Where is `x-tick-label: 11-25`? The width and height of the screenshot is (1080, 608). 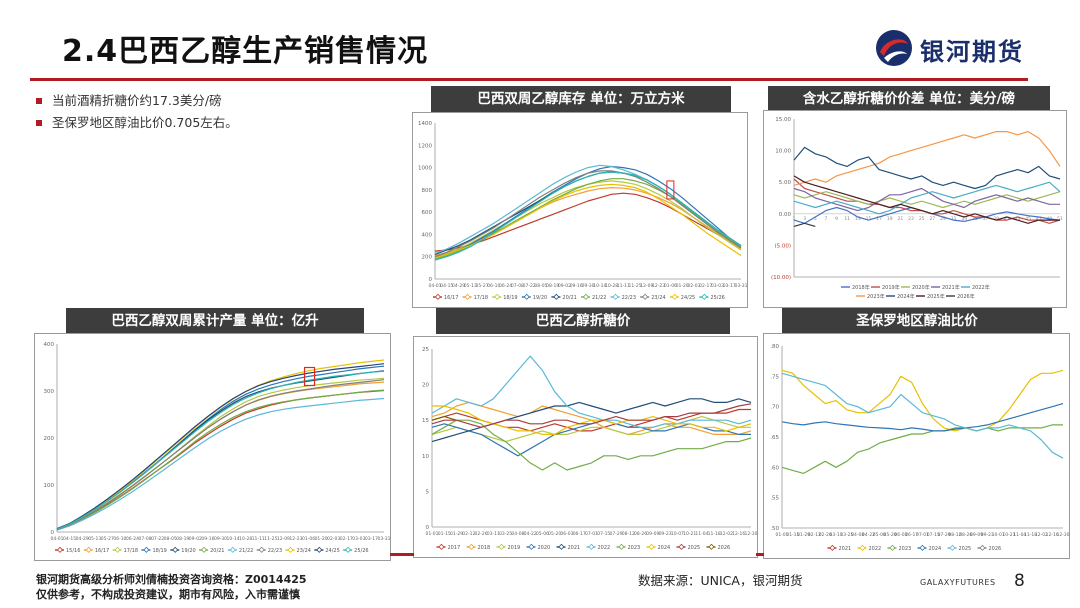 x-tick-label: 11-25 is located at coordinates (270, 539).